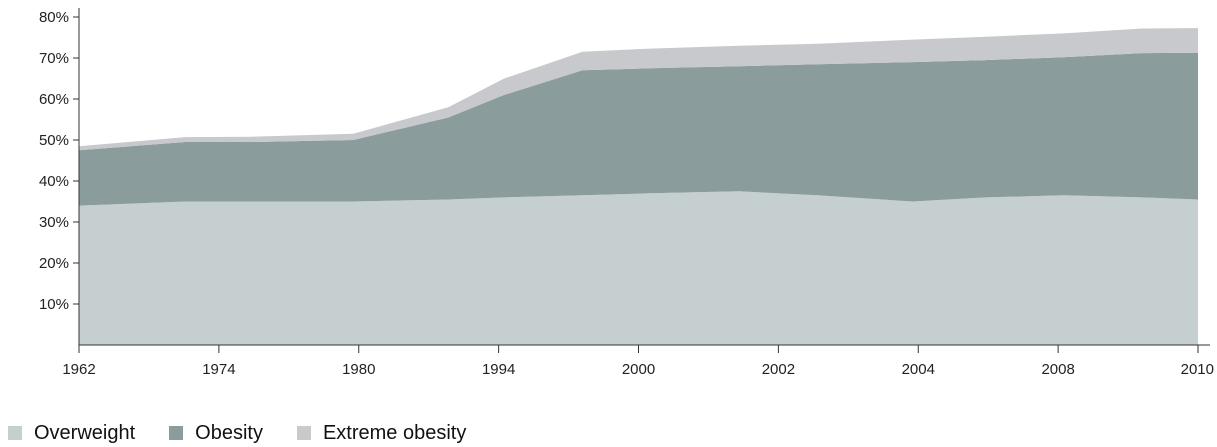  What do you see at coordinates (54, 140) in the screenshot?
I see `y-tick-label: 50%` at bounding box center [54, 140].